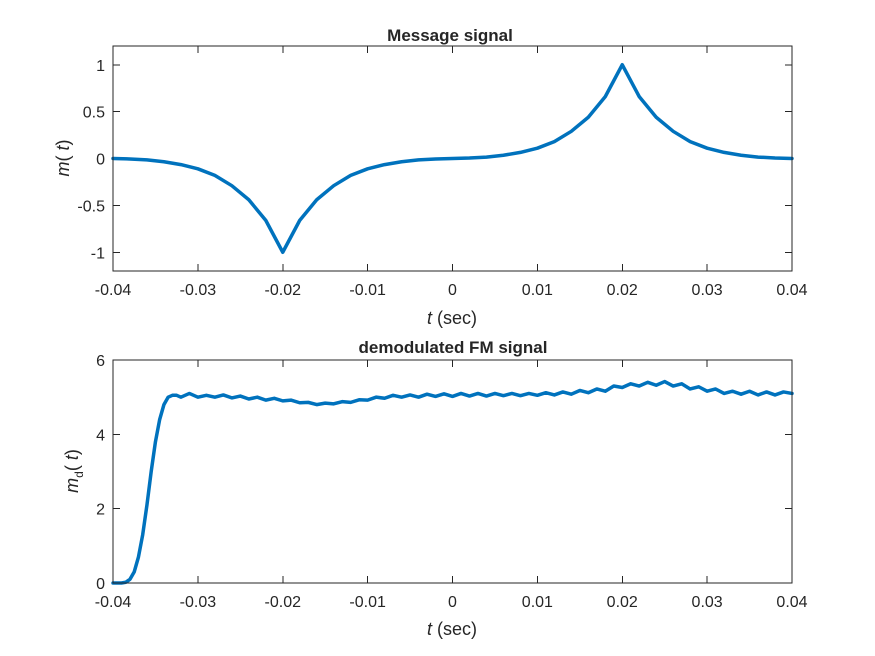 This screenshot has height=656, width=875. What do you see at coordinates (791, 602) in the screenshot?
I see `demodulated-fm-x-tick-label: 0.04` at bounding box center [791, 602].